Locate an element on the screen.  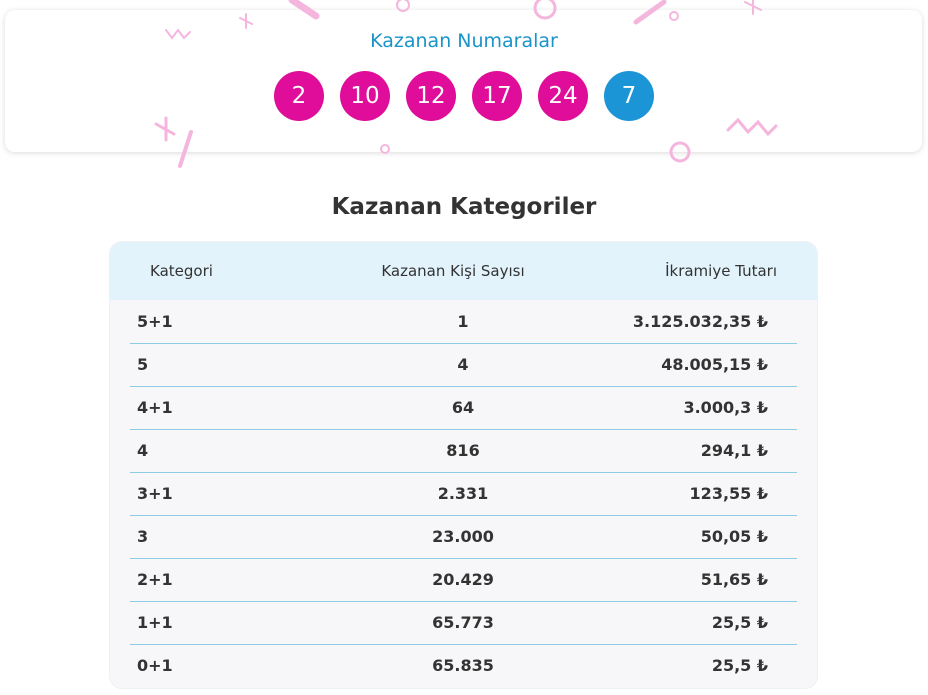
winners-cell: 1 is located at coordinates (463, 321).